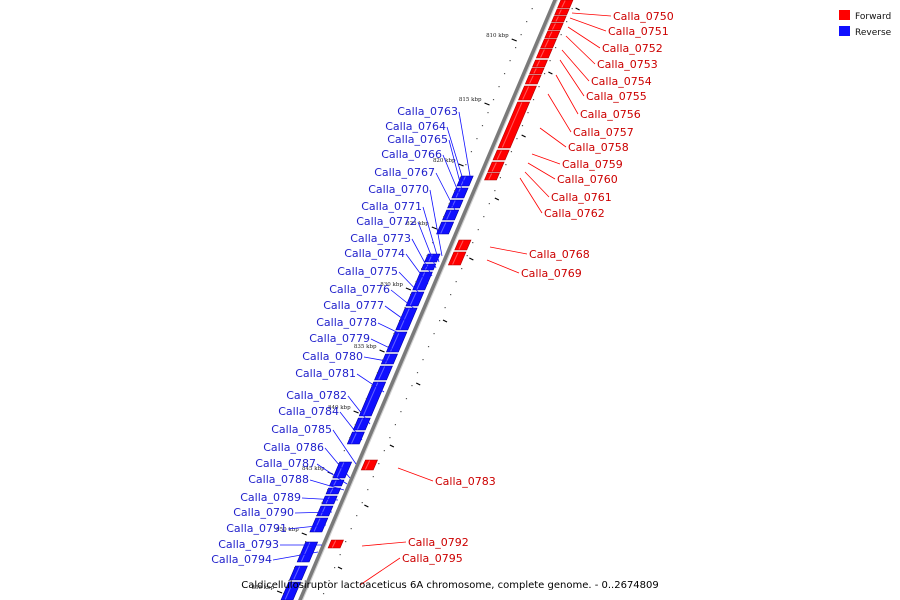 The width and height of the screenshot is (900, 600). Describe the element at coordinates (427, 111) in the screenshot. I see `reverse-gene-label: Calla_0763` at that location.